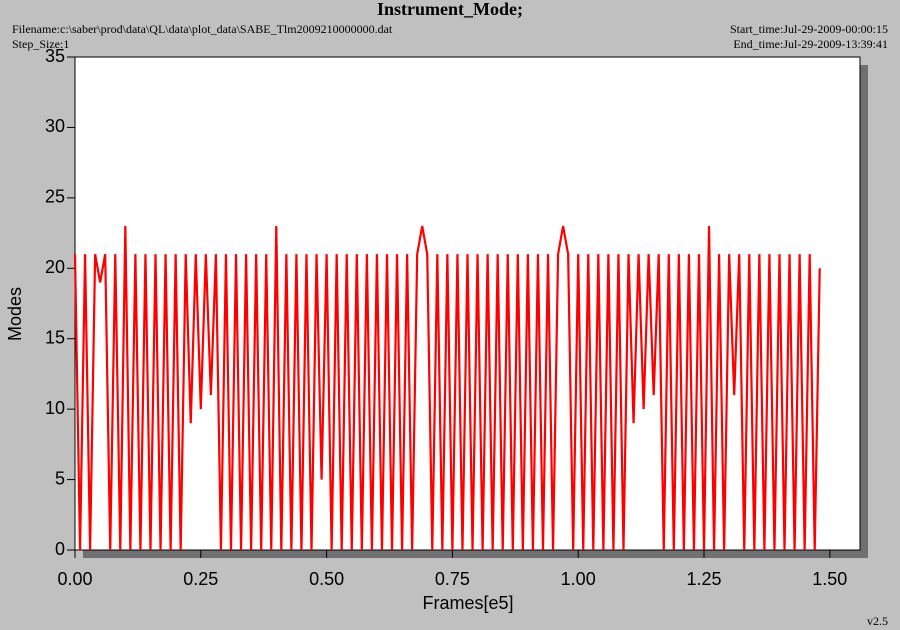 The height and width of the screenshot is (630, 900). Describe the element at coordinates (74, 579) in the screenshot. I see `x-tick-label: 0.00` at that location.